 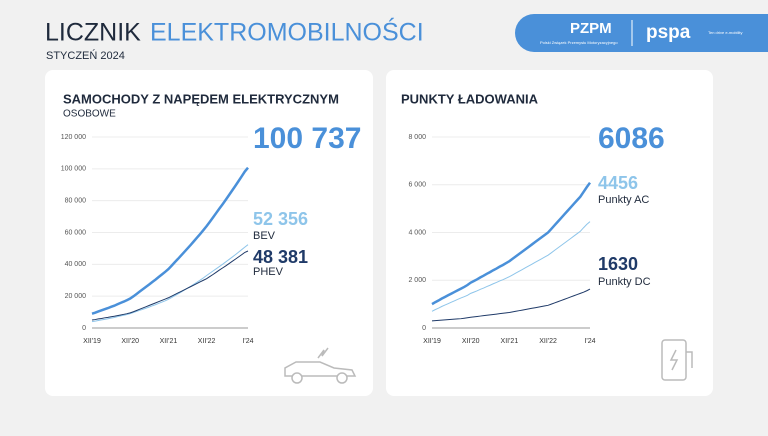 I want to click on chart-title: PUNKTY ŁADOWANIA, so click(x=470, y=98).